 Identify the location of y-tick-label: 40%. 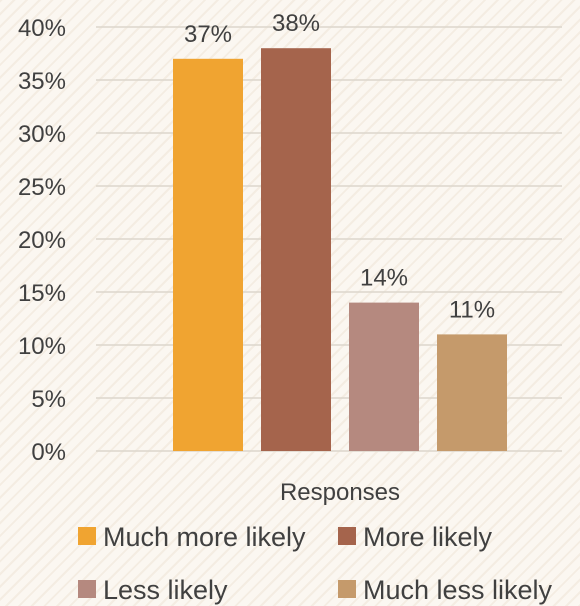
(42, 28).